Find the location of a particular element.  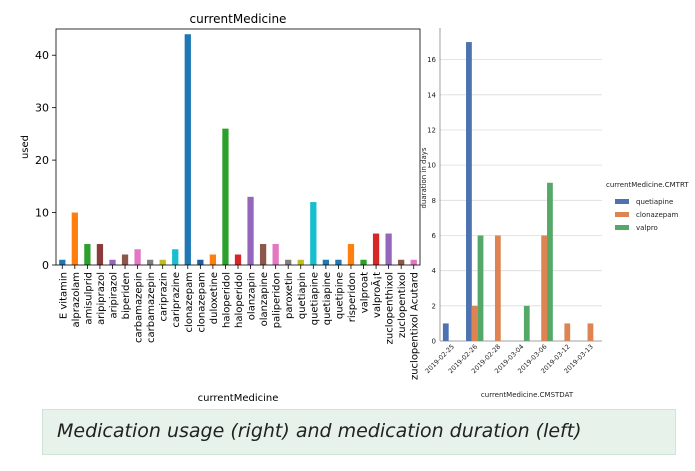

left-x-tick-label: cariprazin is located at coordinates (164, 296).